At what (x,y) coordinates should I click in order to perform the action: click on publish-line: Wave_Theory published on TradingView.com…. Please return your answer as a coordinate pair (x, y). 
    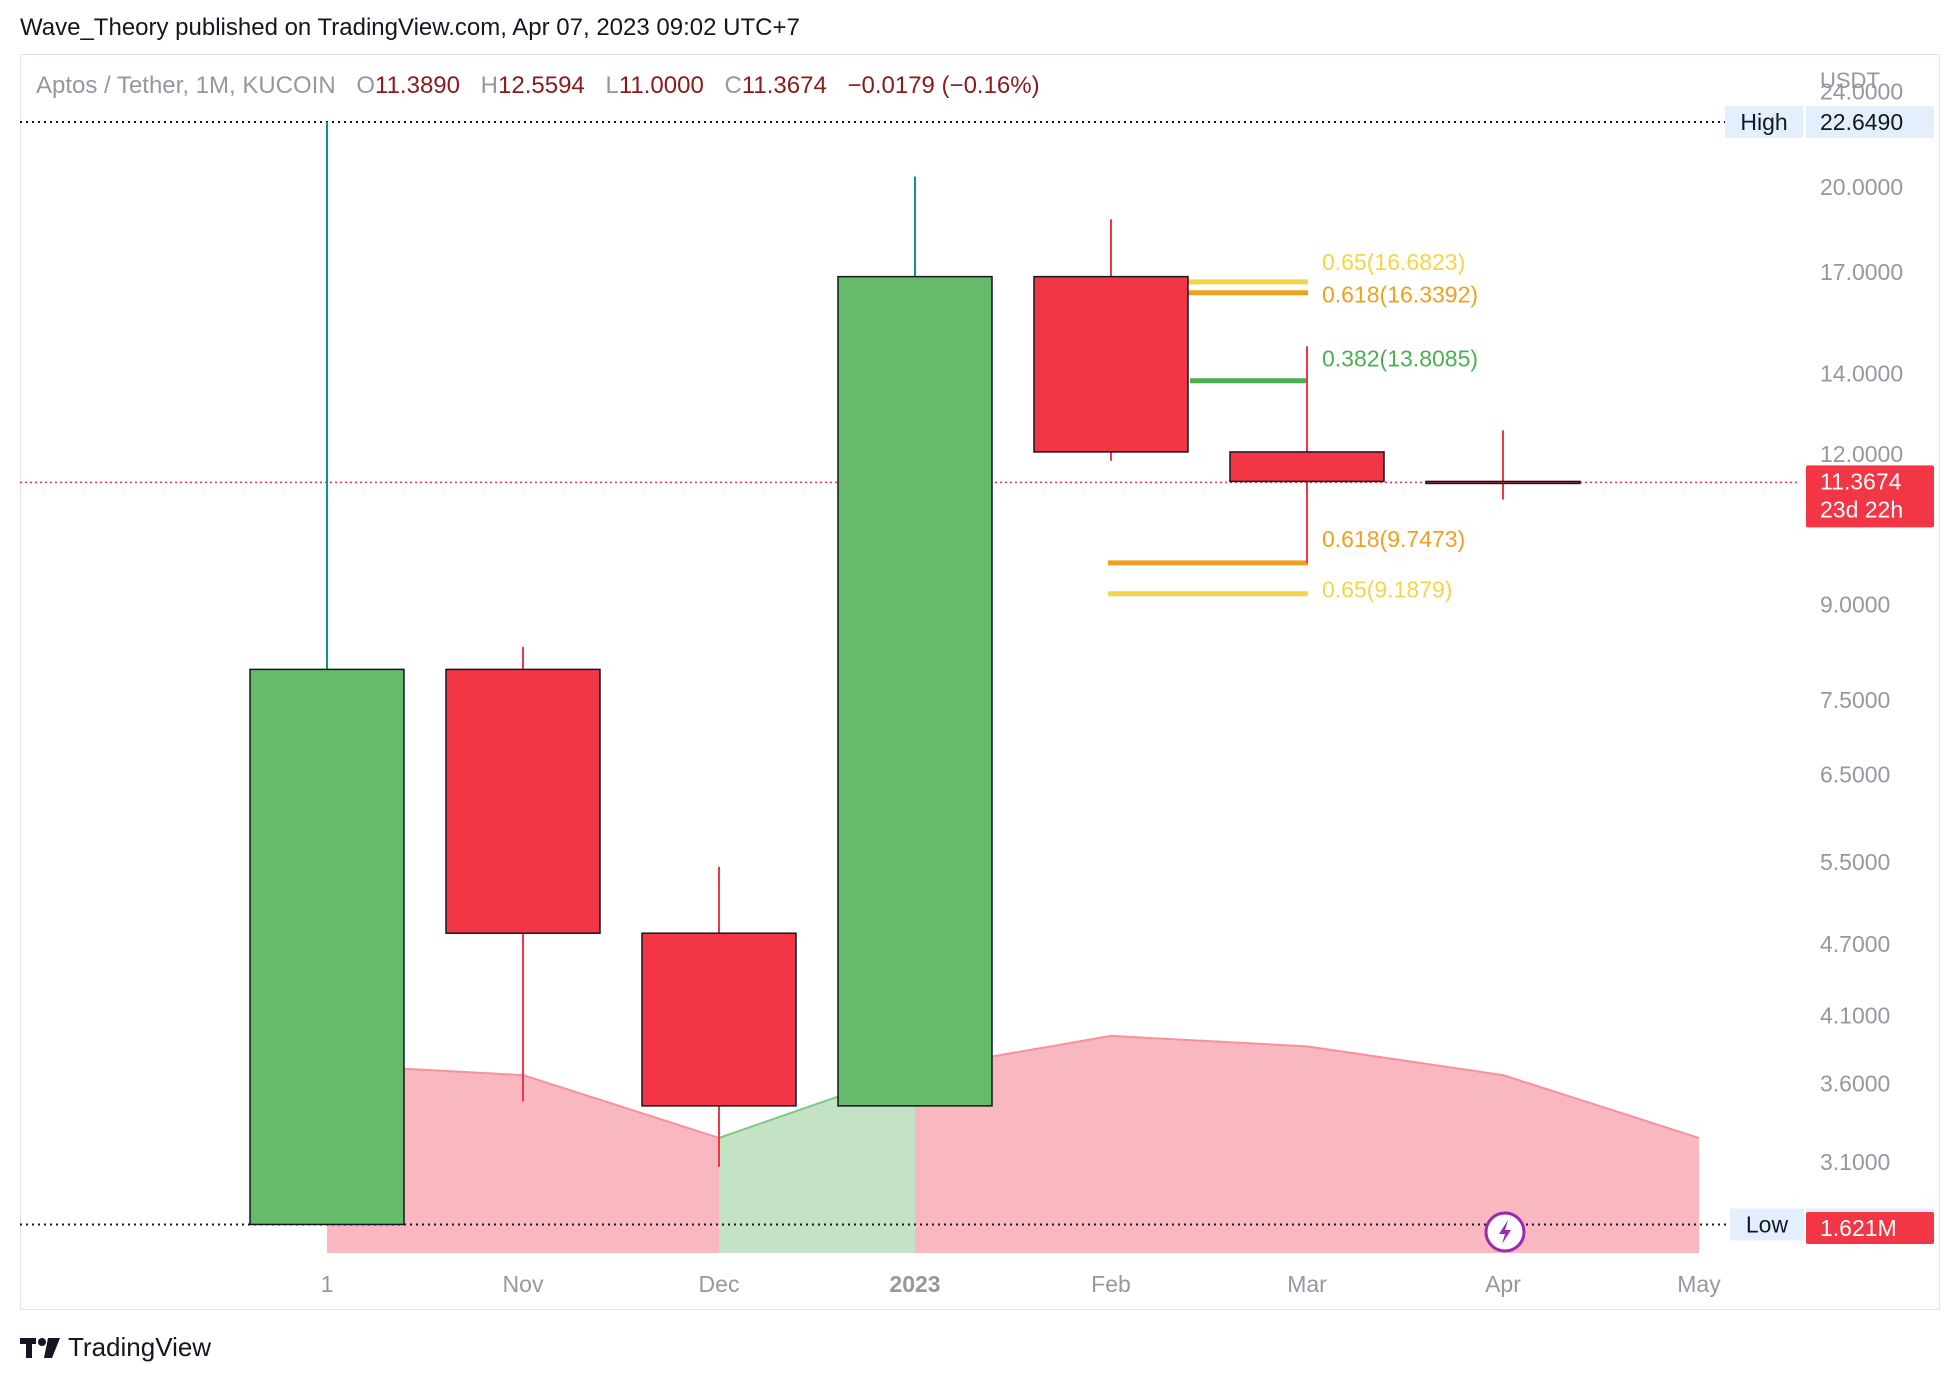
    Looking at the image, I should click on (410, 27).